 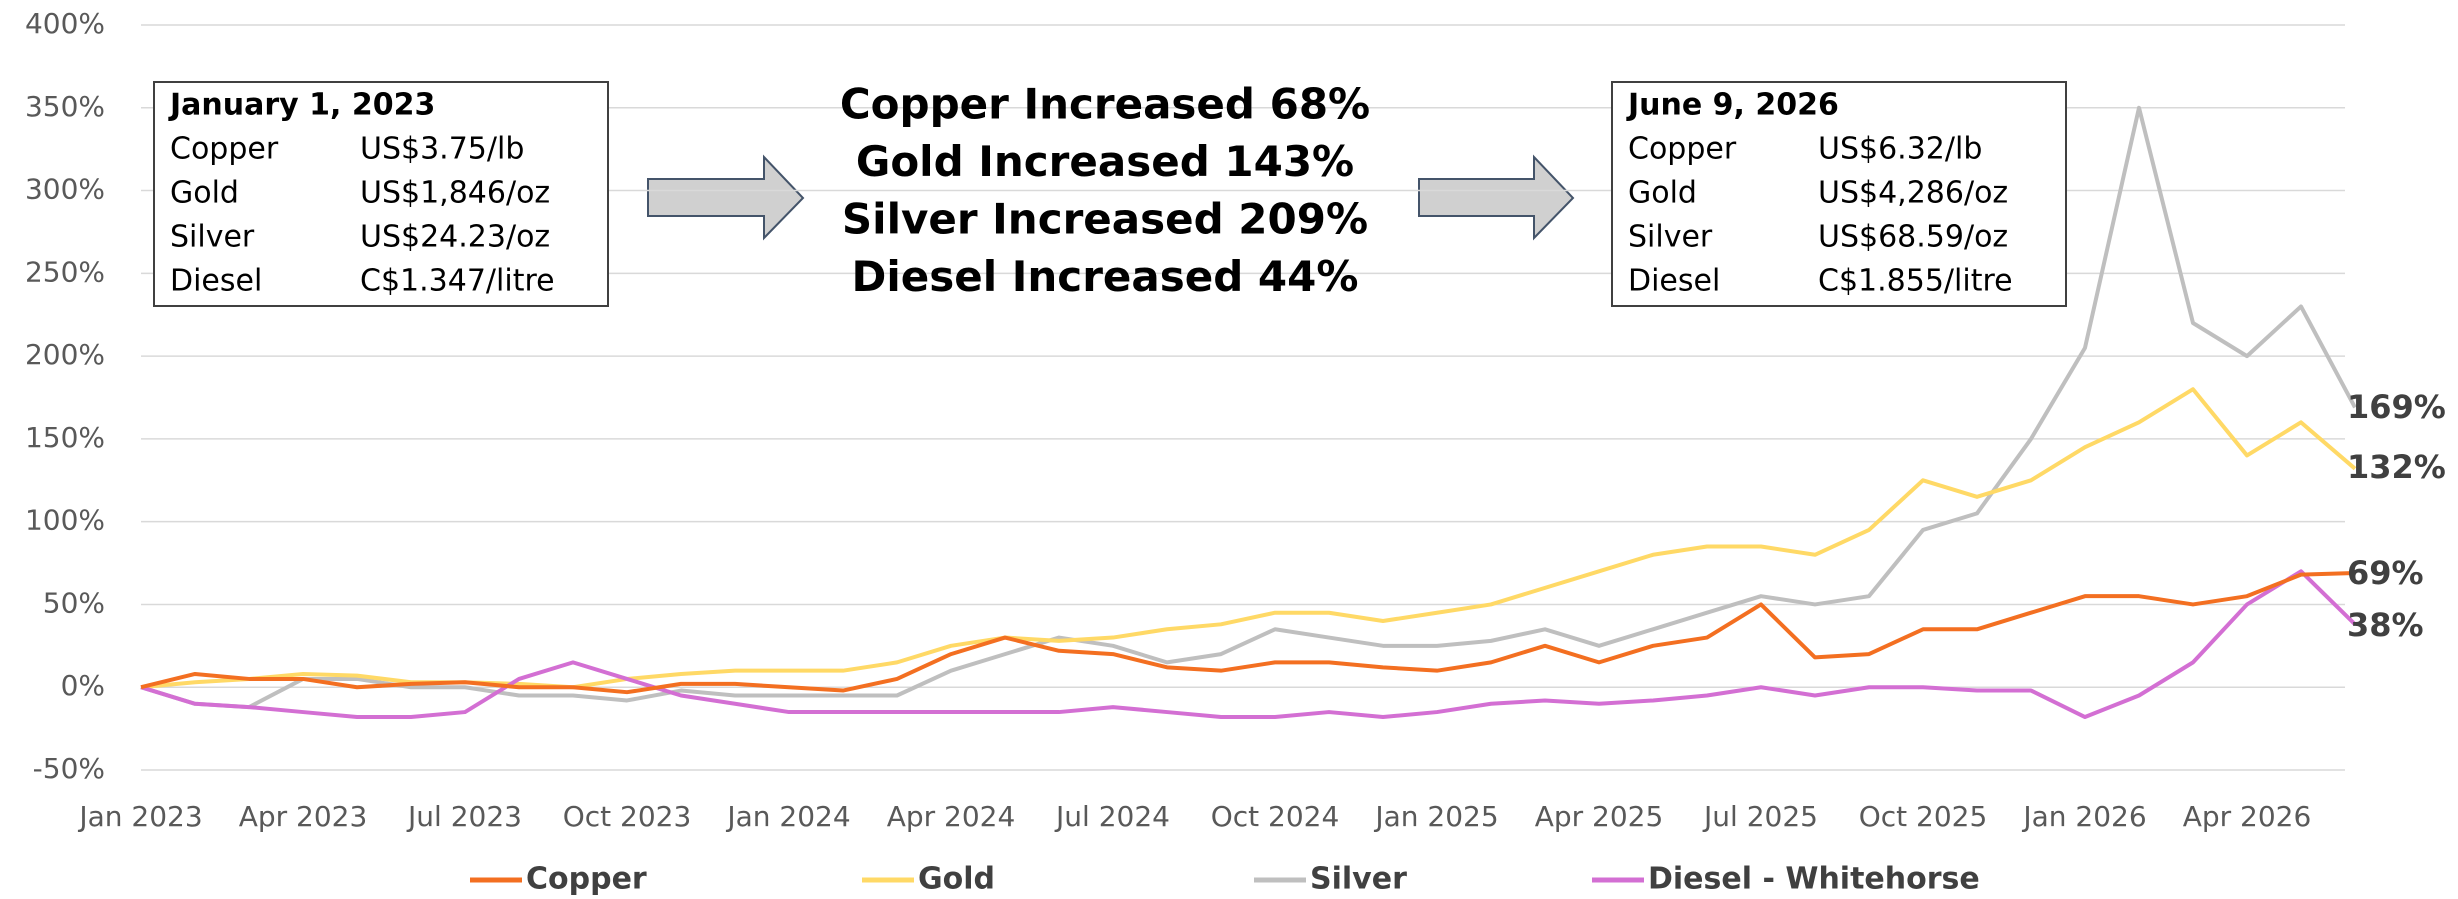 I want to click on summary-line: Gold Increased 143%, so click(x=1105, y=161).